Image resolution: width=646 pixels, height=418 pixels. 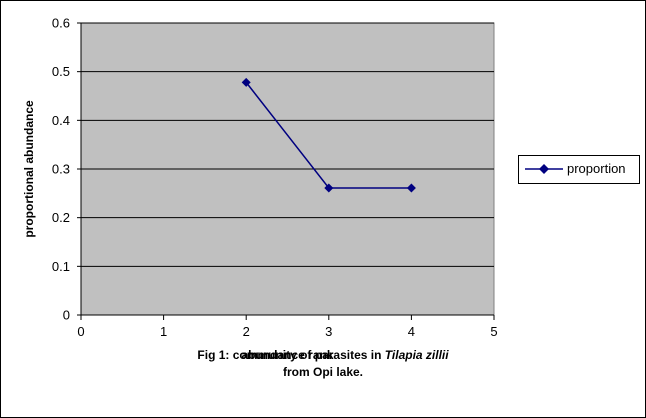 What do you see at coordinates (61, 217) in the screenshot?
I see `y-tick-label: 0.2` at bounding box center [61, 217].